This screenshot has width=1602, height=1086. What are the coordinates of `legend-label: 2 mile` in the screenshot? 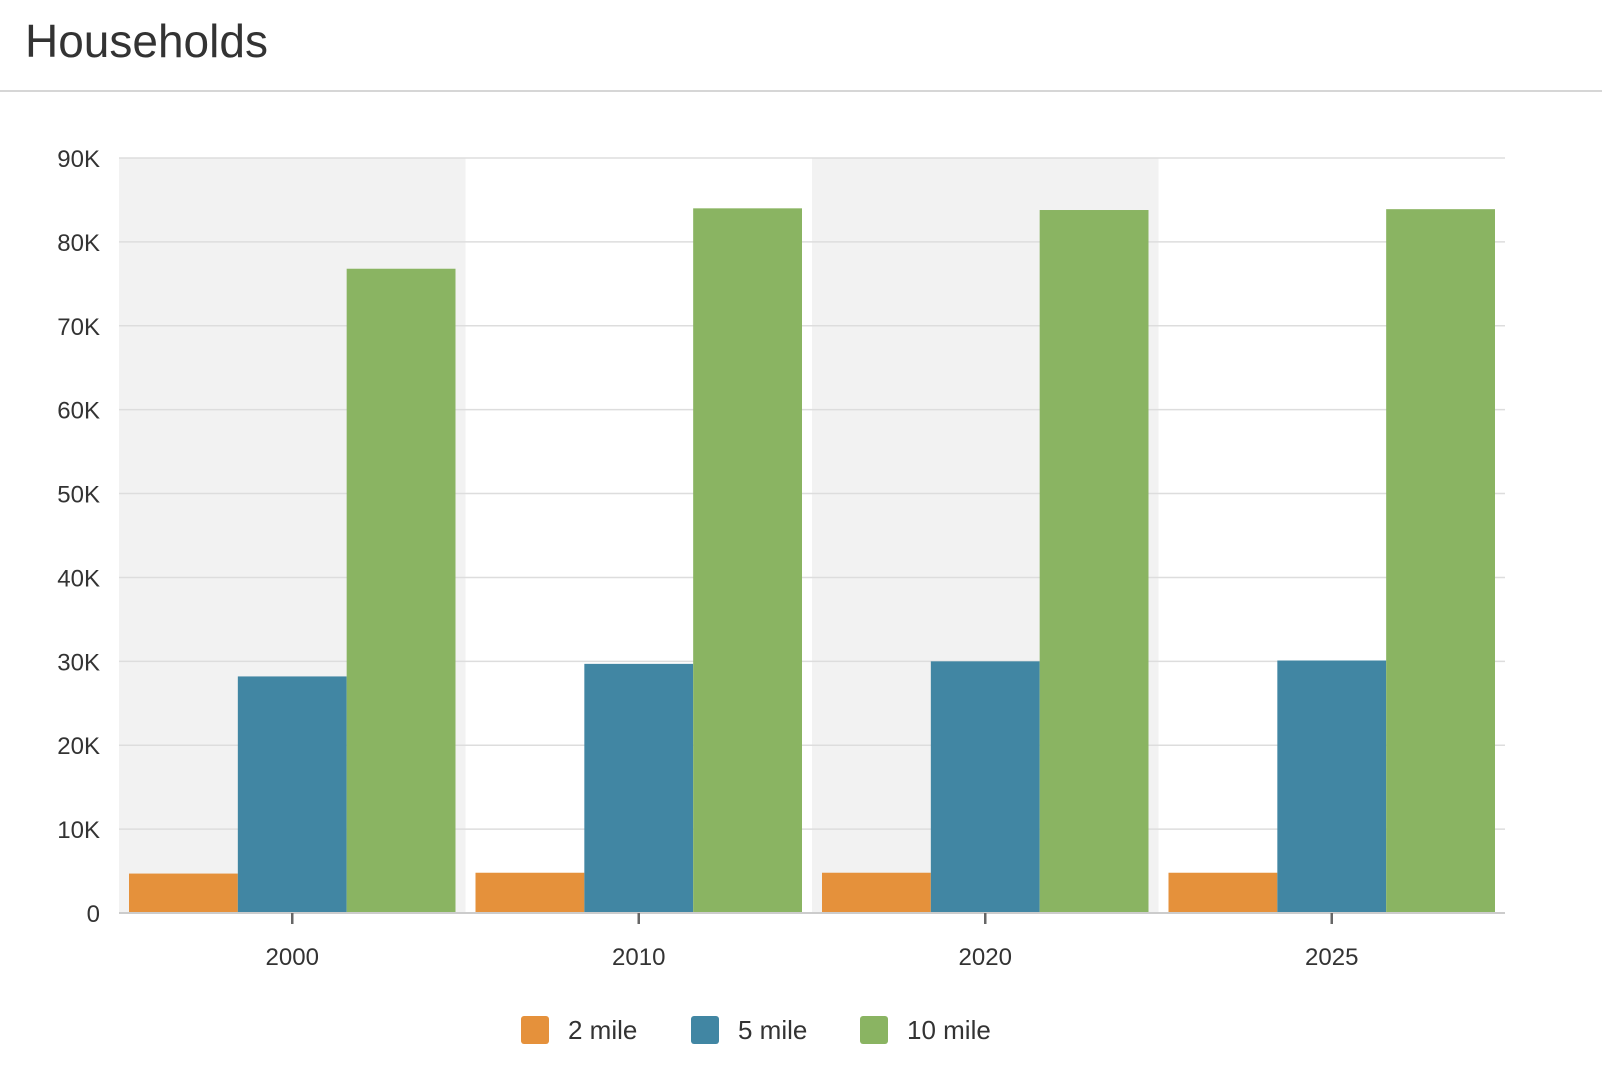 It's located at (602, 1030).